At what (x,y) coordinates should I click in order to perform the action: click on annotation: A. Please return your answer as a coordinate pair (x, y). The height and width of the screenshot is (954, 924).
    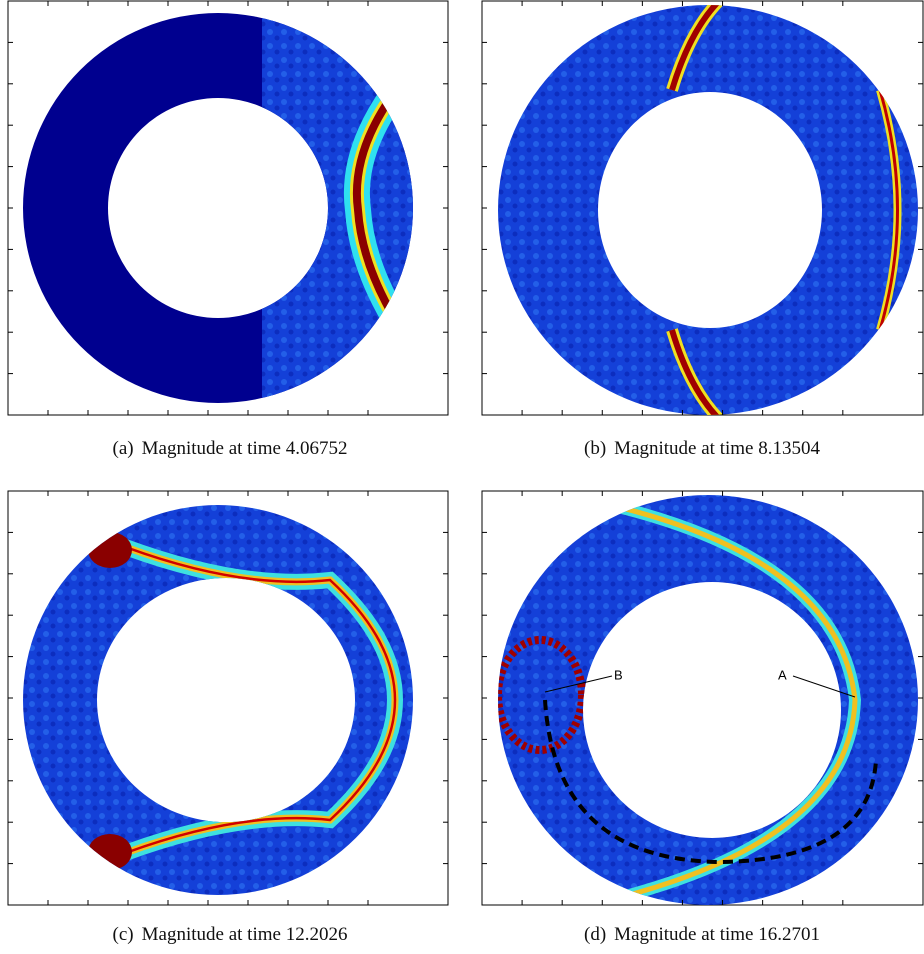
    Looking at the image, I should click on (782, 674).